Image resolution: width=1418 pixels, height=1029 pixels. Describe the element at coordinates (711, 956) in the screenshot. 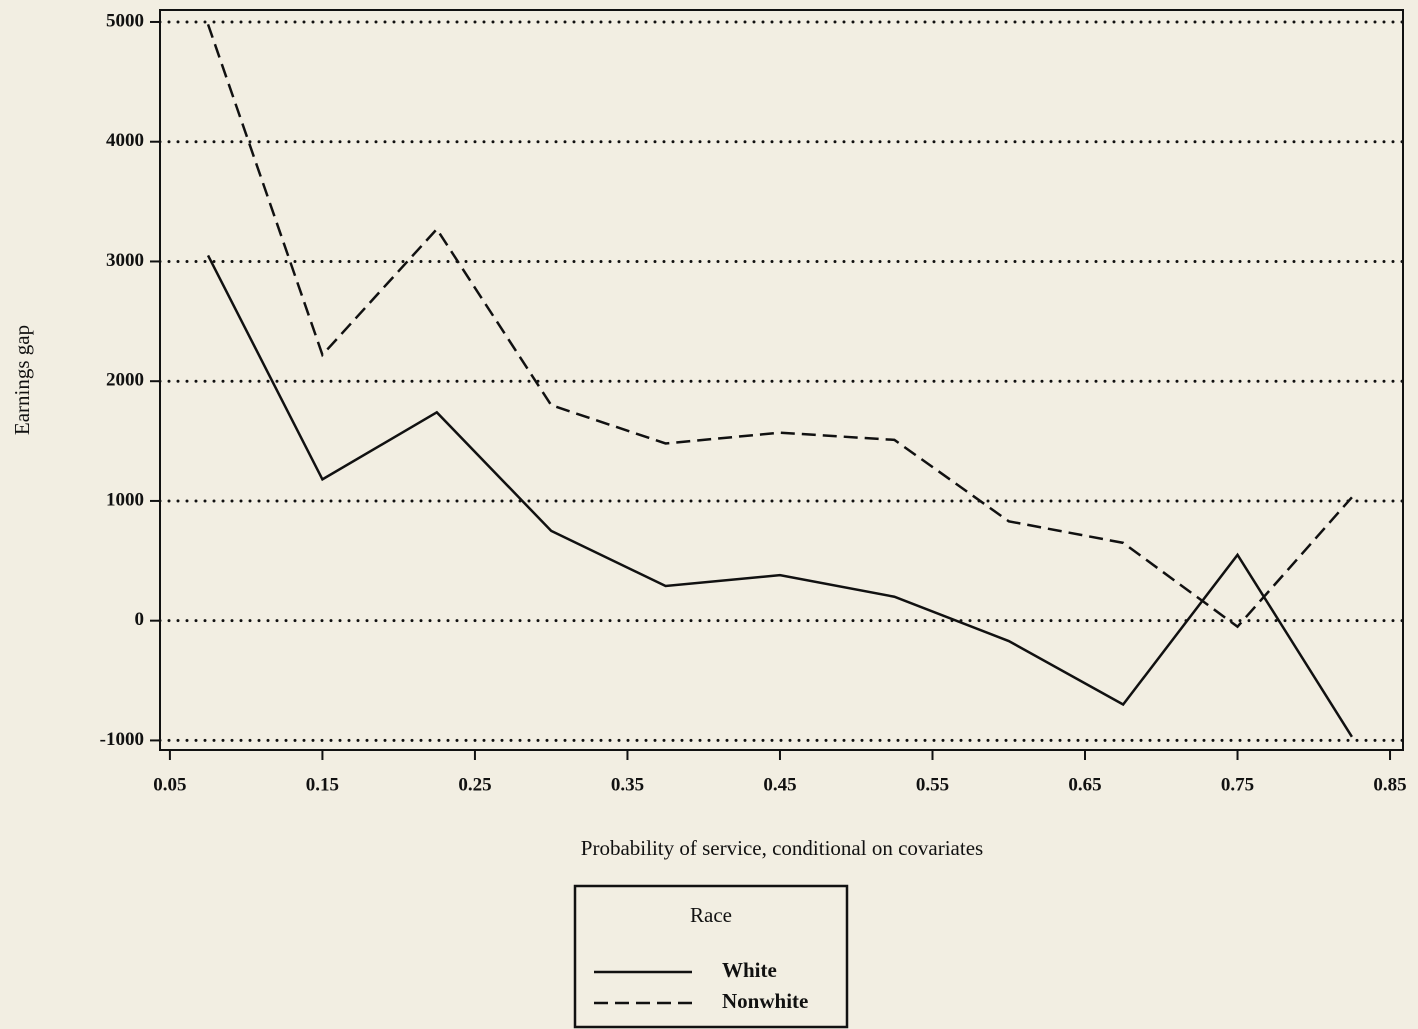

I see `legend-box` at that location.